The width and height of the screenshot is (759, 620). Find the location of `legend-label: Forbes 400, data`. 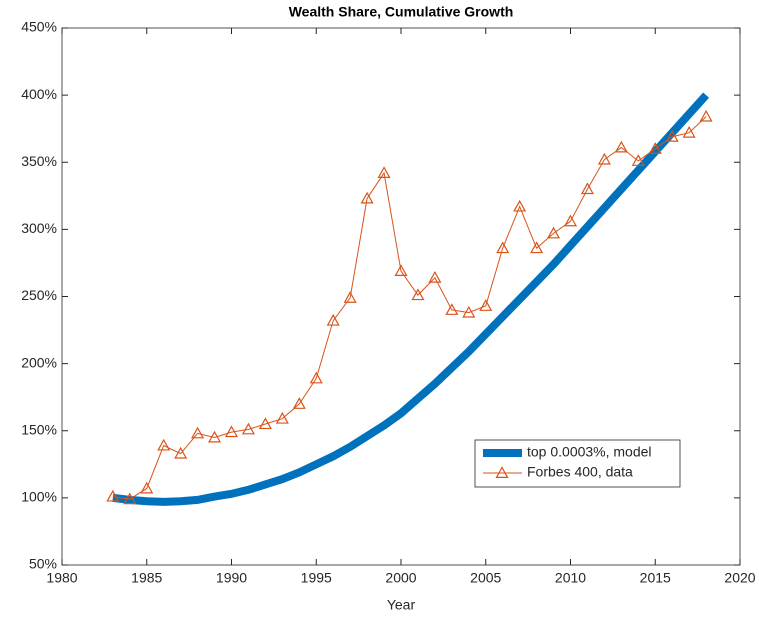

legend-label: Forbes 400, data is located at coordinates (580, 472).